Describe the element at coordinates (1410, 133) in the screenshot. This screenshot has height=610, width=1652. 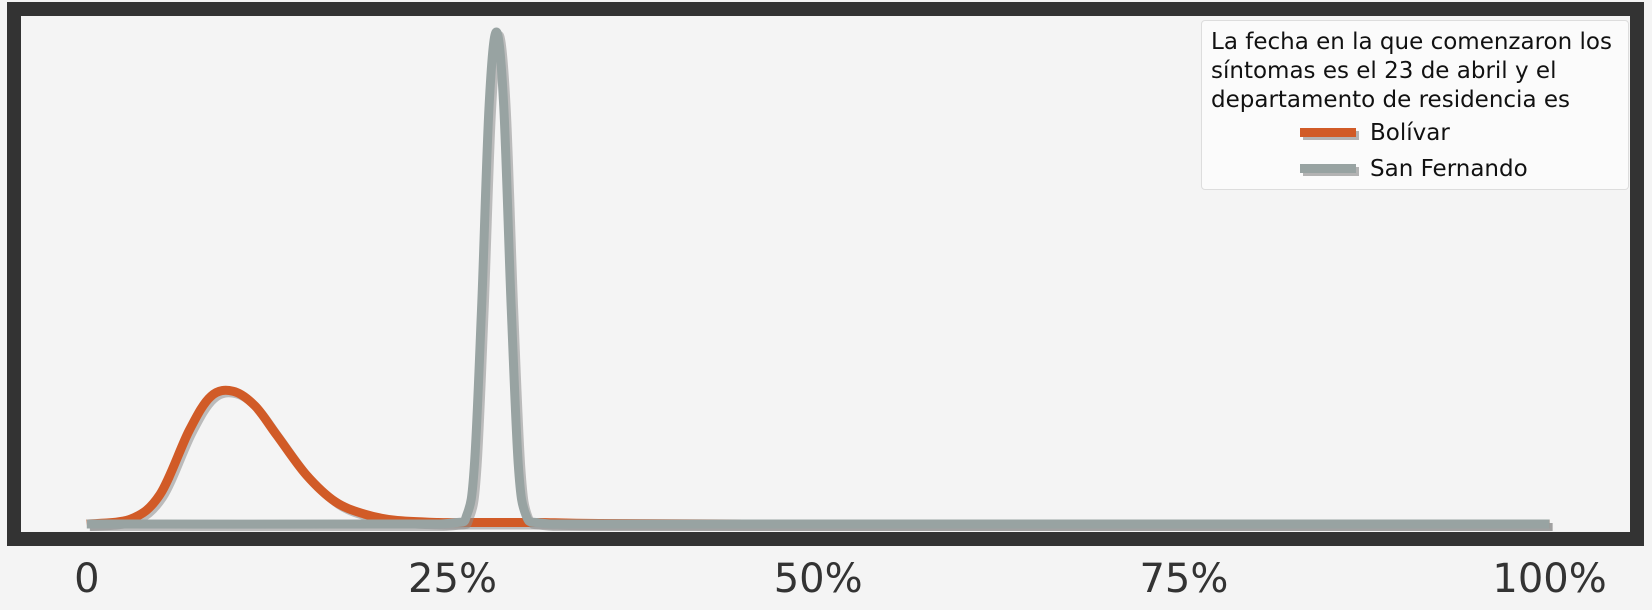
I see `legend-label-bolivar: Bolívar` at that location.